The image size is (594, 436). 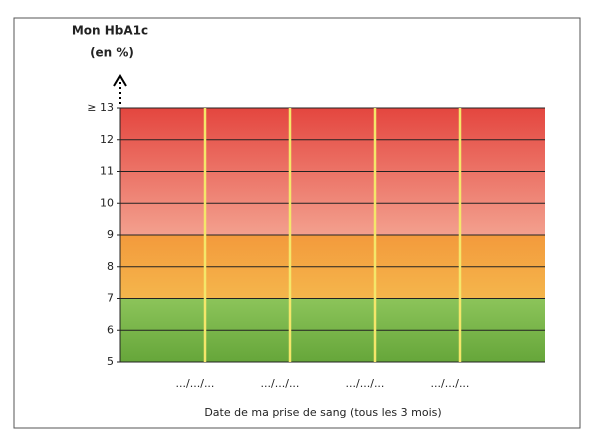 I want to click on chart-subtitle: (en %), so click(x=112, y=53).